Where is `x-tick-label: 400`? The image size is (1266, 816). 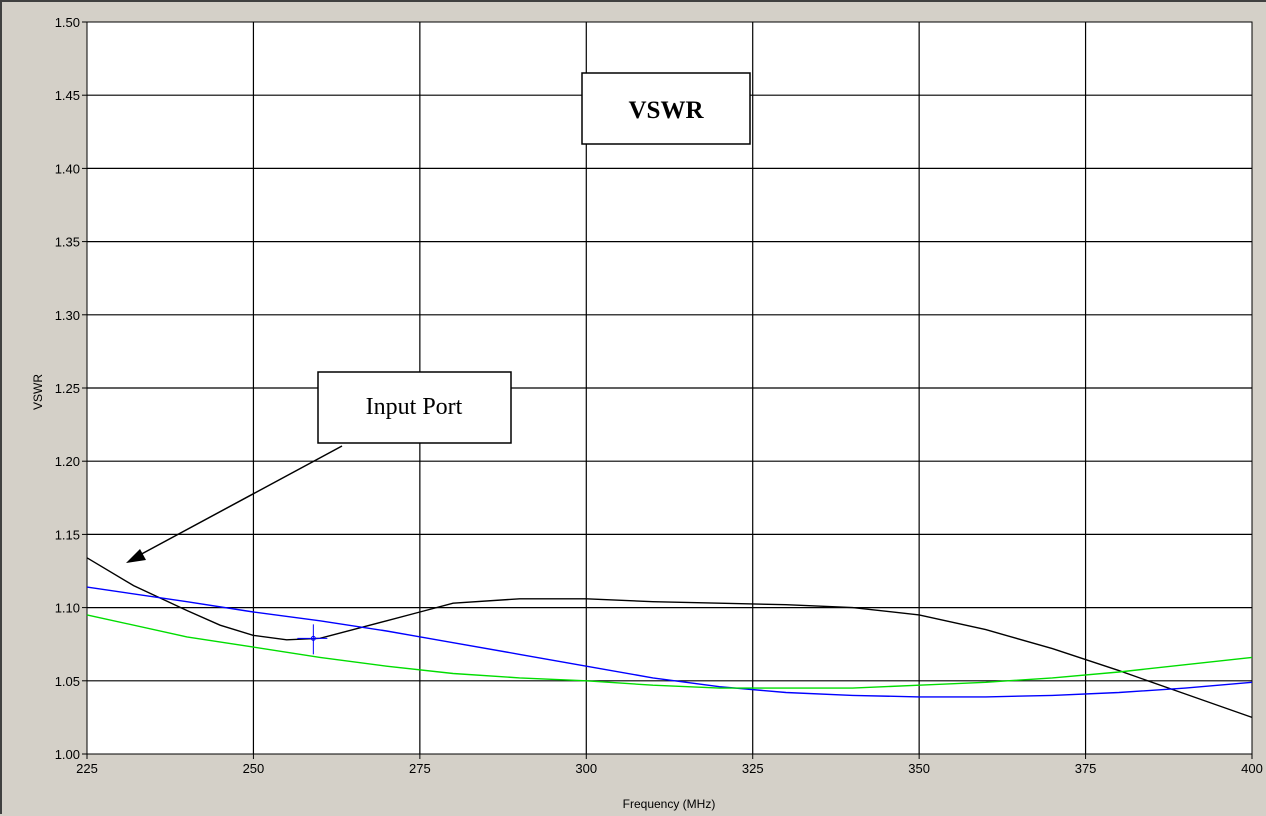 x-tick-label: 400 is located at coordinates (1252, 768).